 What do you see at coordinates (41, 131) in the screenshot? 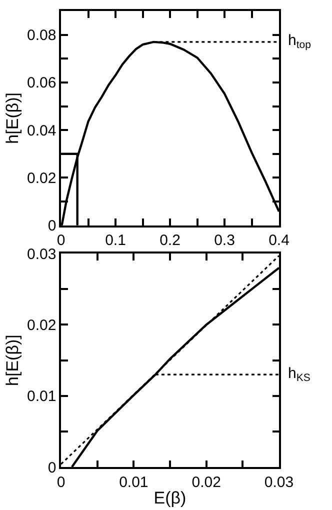
I see `y-tick-label: 0.04` at bounding box center [41, 131].